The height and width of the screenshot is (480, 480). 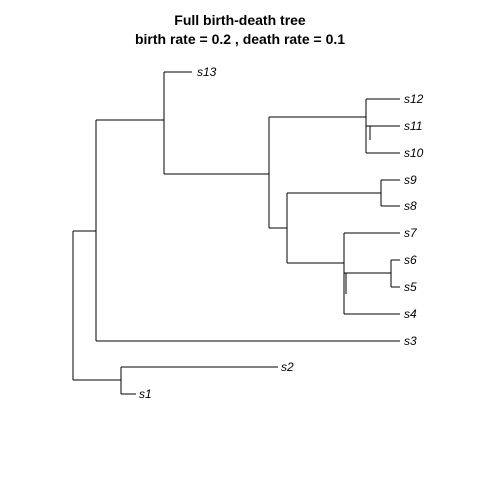 What do you see at coordinates (287, 367) in the screenshot?
I see `tip-label-s2: s2` at bounding box center [287, 367].